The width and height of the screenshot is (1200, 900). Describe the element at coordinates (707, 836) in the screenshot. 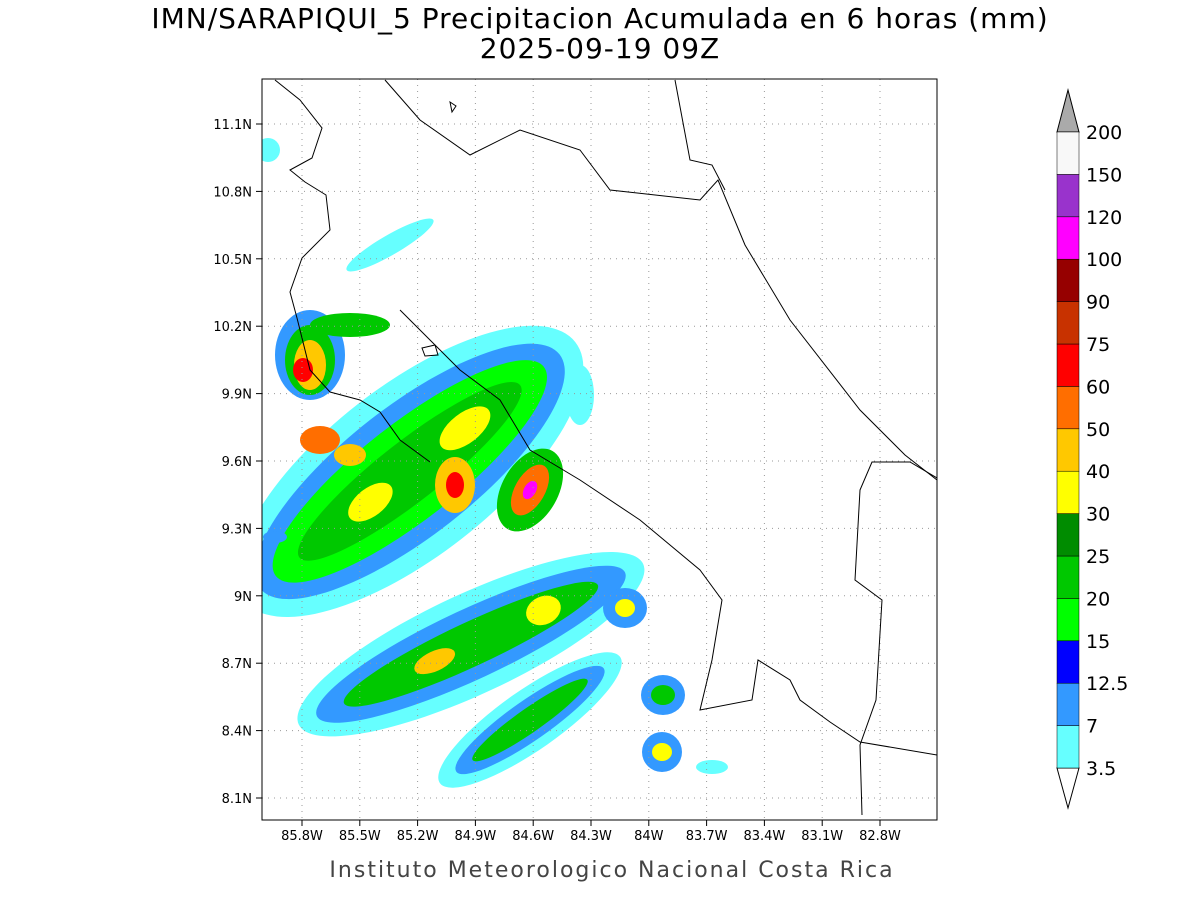

I see `lon-tick-label: 83.7W` at that location.